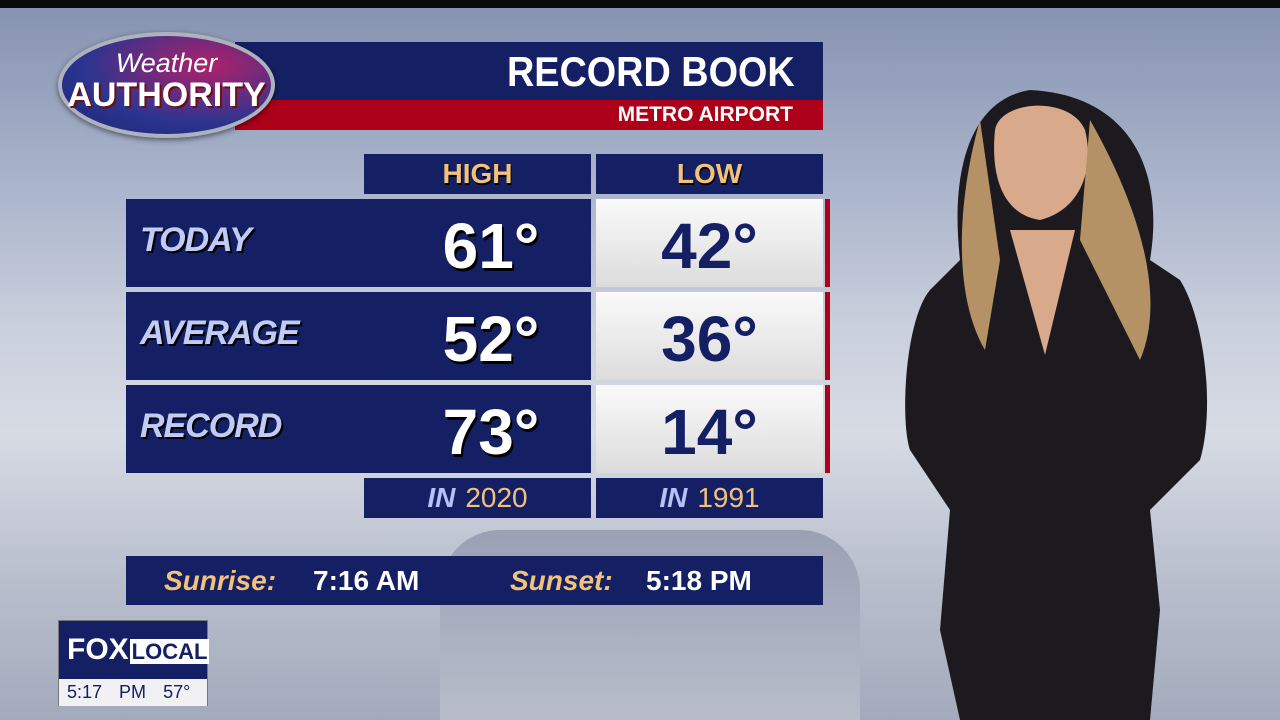 The height and width of the screenshot is (720, 1280). Describe the element at coordinates (474, 580) in the screenshot. I see `sun-times-bar: Sunrise: 7:16 AM Sunset: 5:18 PM` at that location.